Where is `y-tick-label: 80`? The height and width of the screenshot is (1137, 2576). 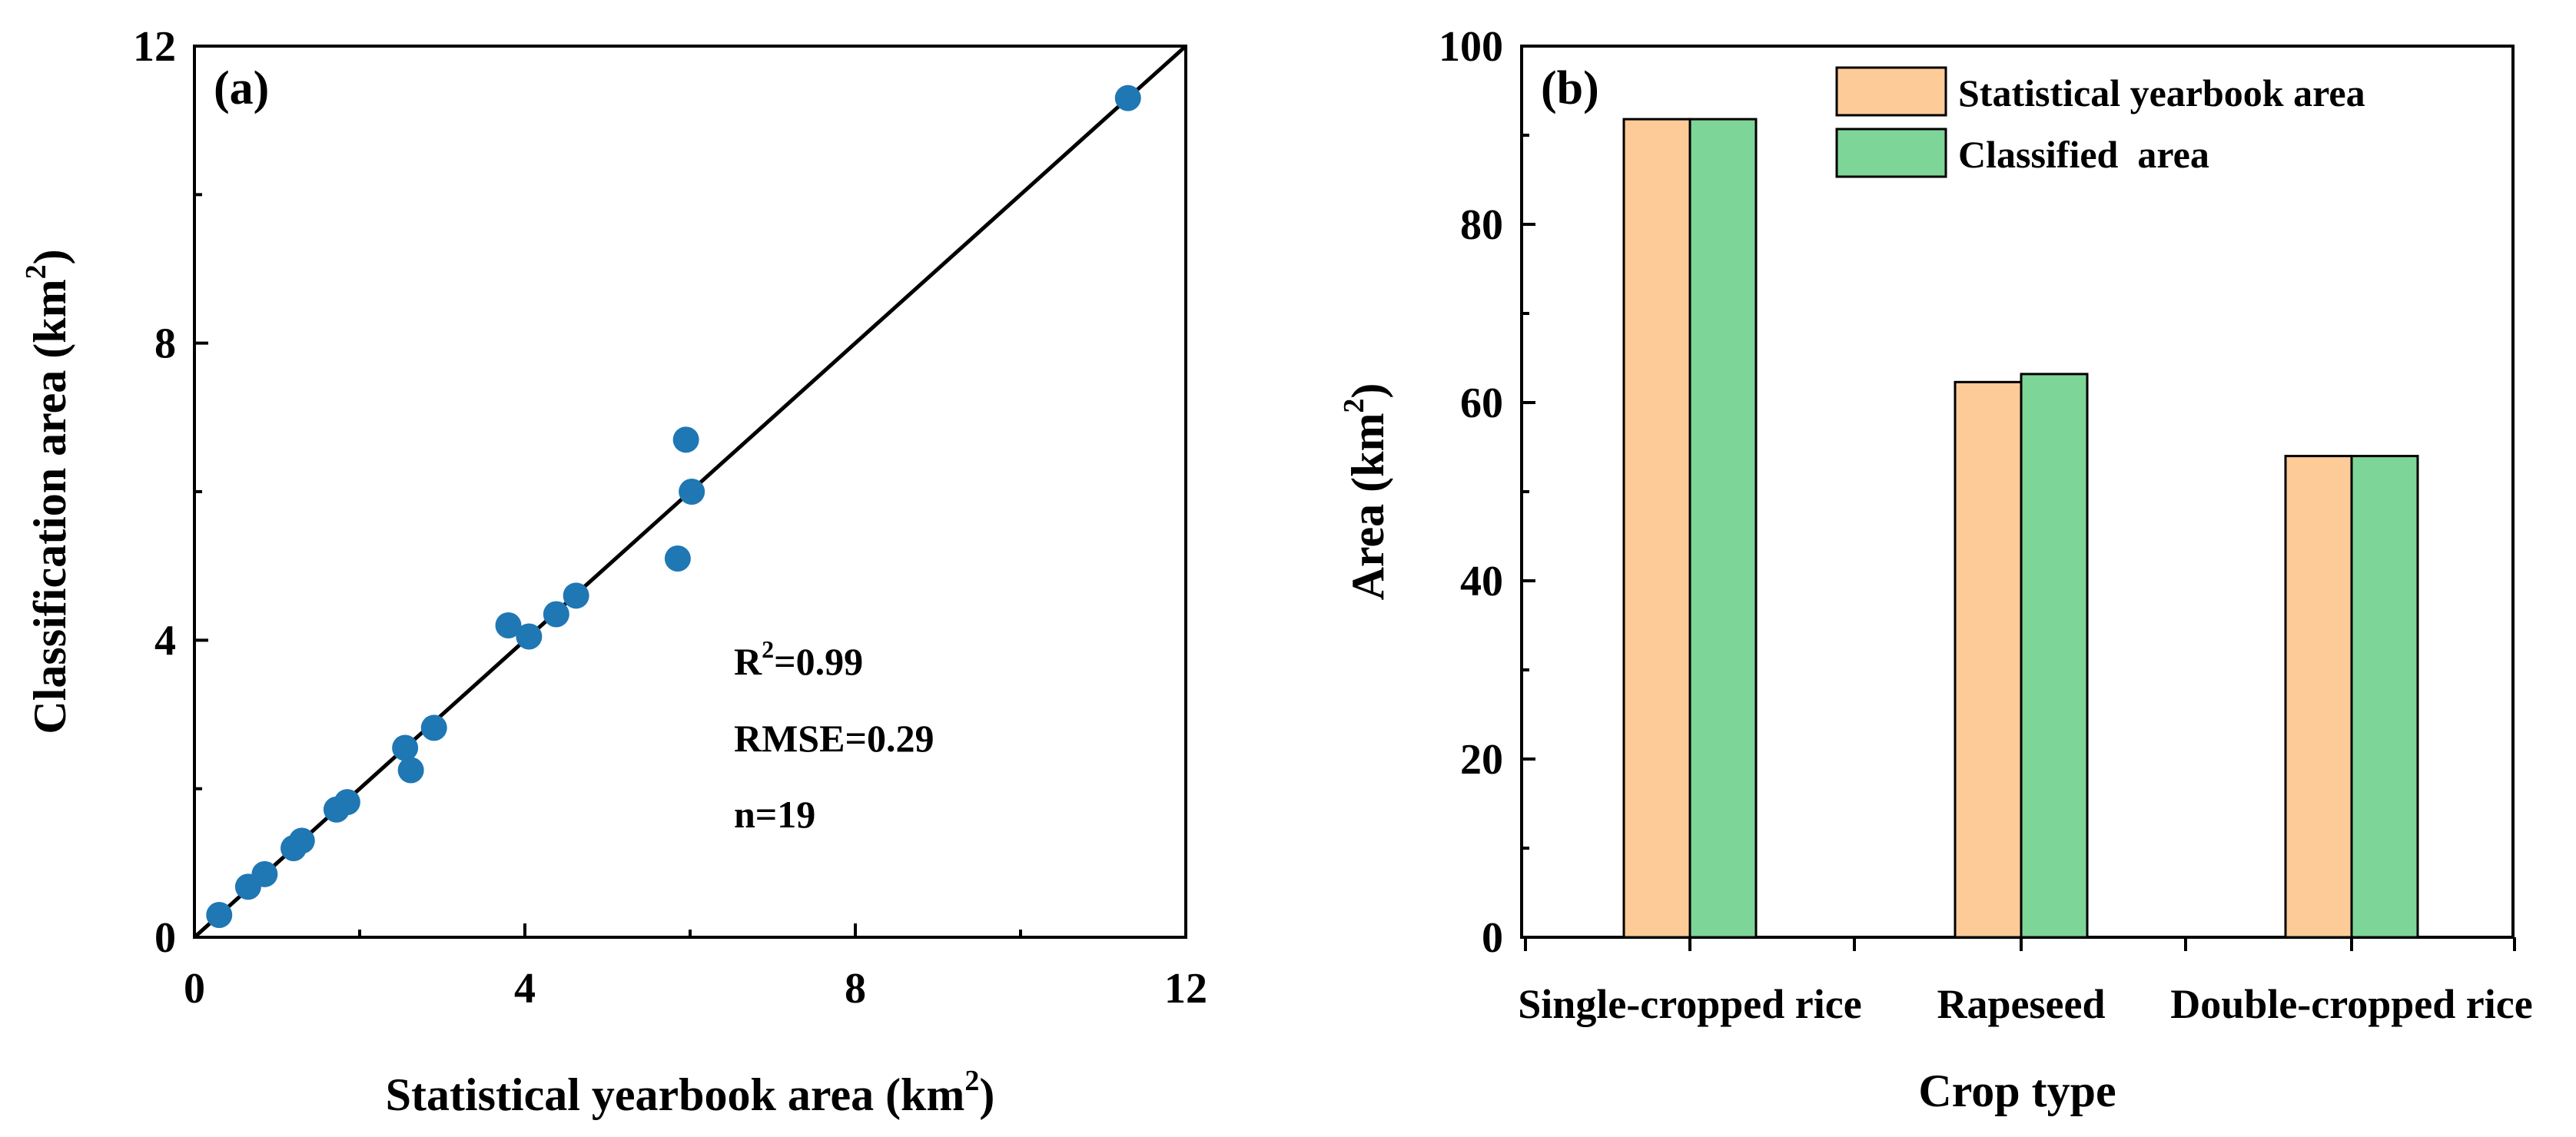 y-tick-label: 80 is located at coordinates (1481, 225).